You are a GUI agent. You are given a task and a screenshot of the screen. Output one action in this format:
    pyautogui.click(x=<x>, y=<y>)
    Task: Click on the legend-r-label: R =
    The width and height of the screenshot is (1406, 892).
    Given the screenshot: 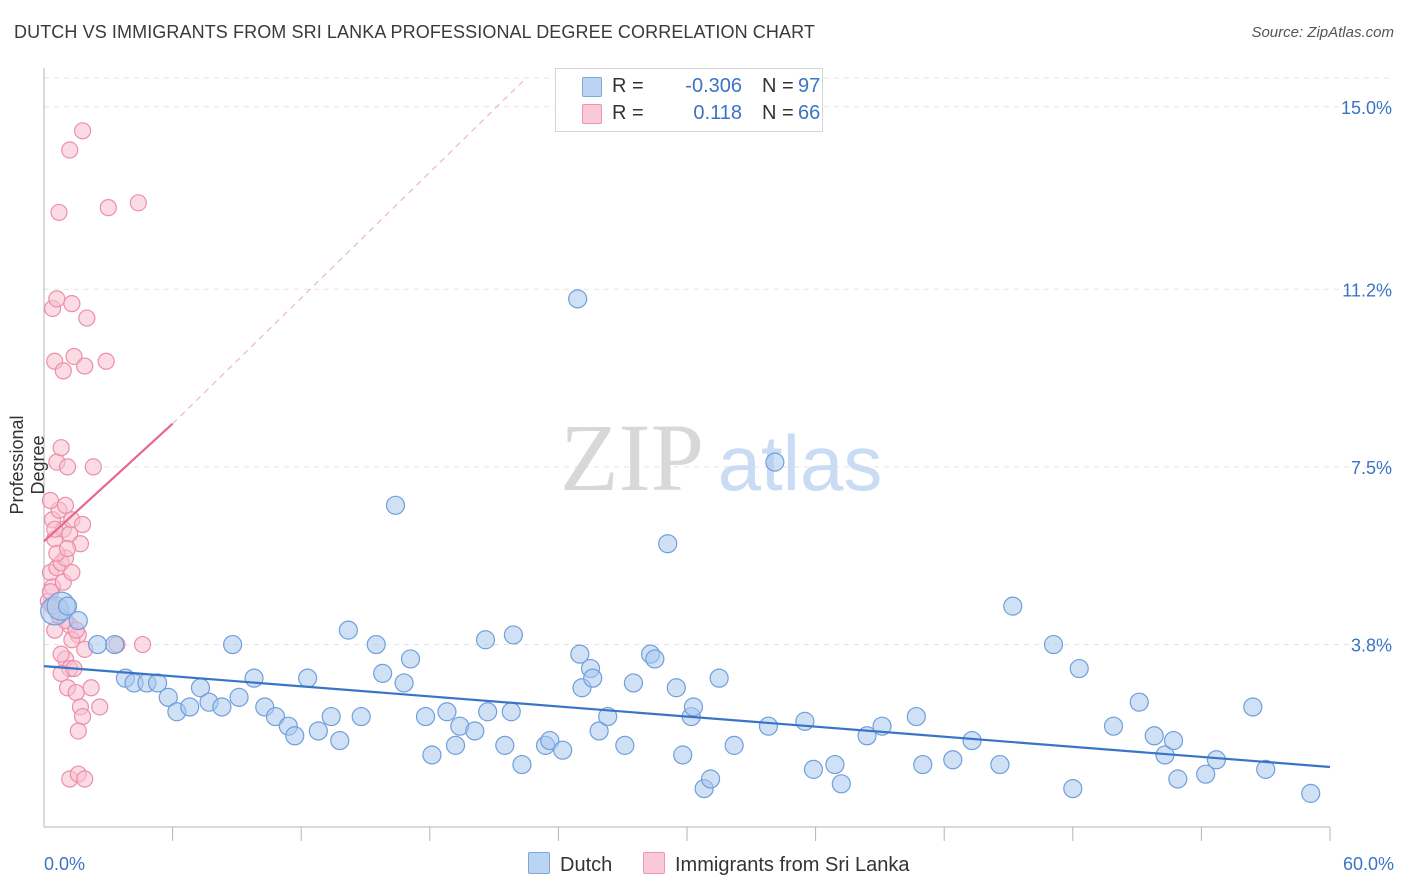 What is the action you would take?
    pyautogui.click(x=628, y=86)
    